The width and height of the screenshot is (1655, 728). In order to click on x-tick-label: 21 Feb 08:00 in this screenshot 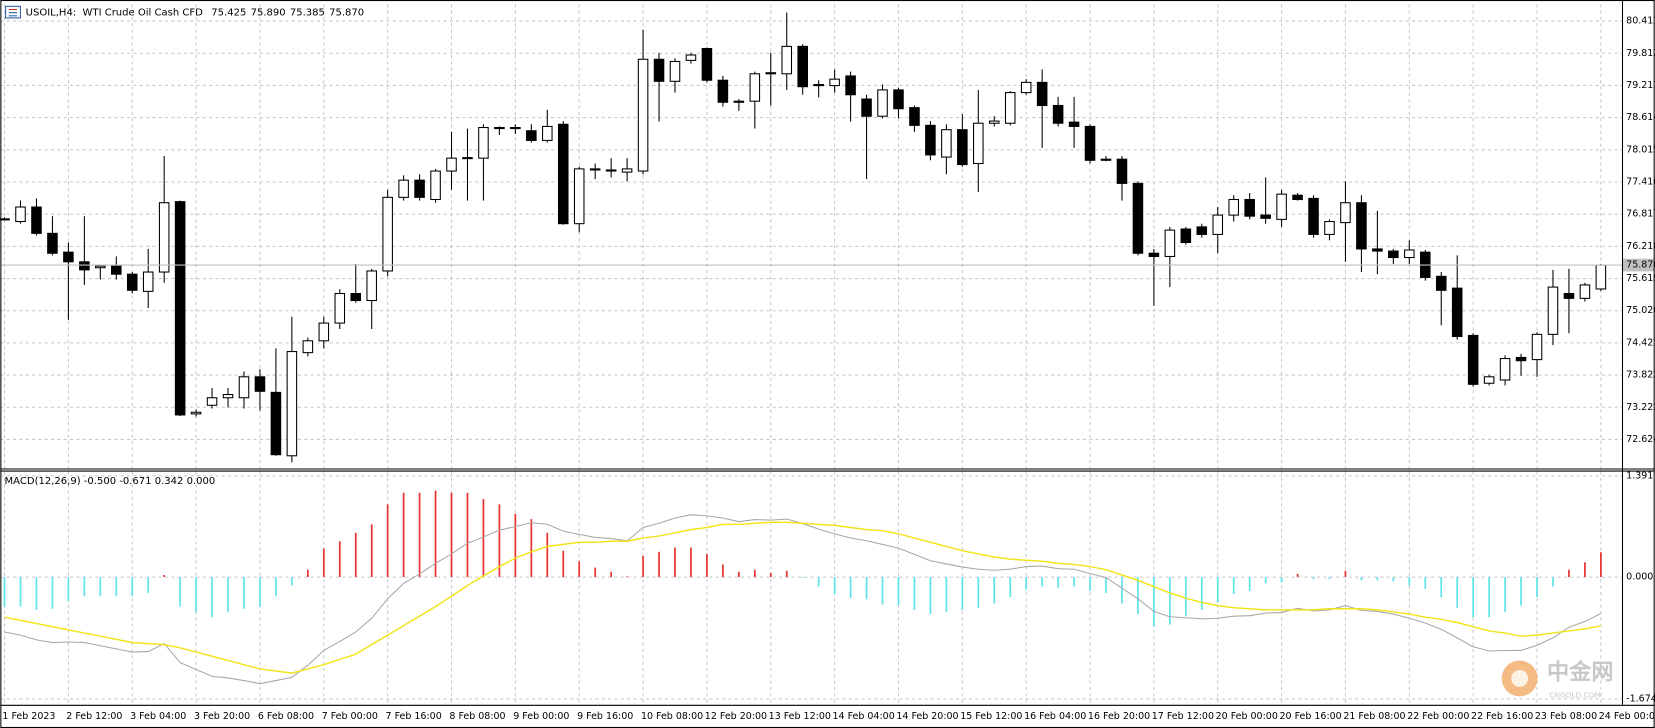, I will do `click(1374, 716)`.